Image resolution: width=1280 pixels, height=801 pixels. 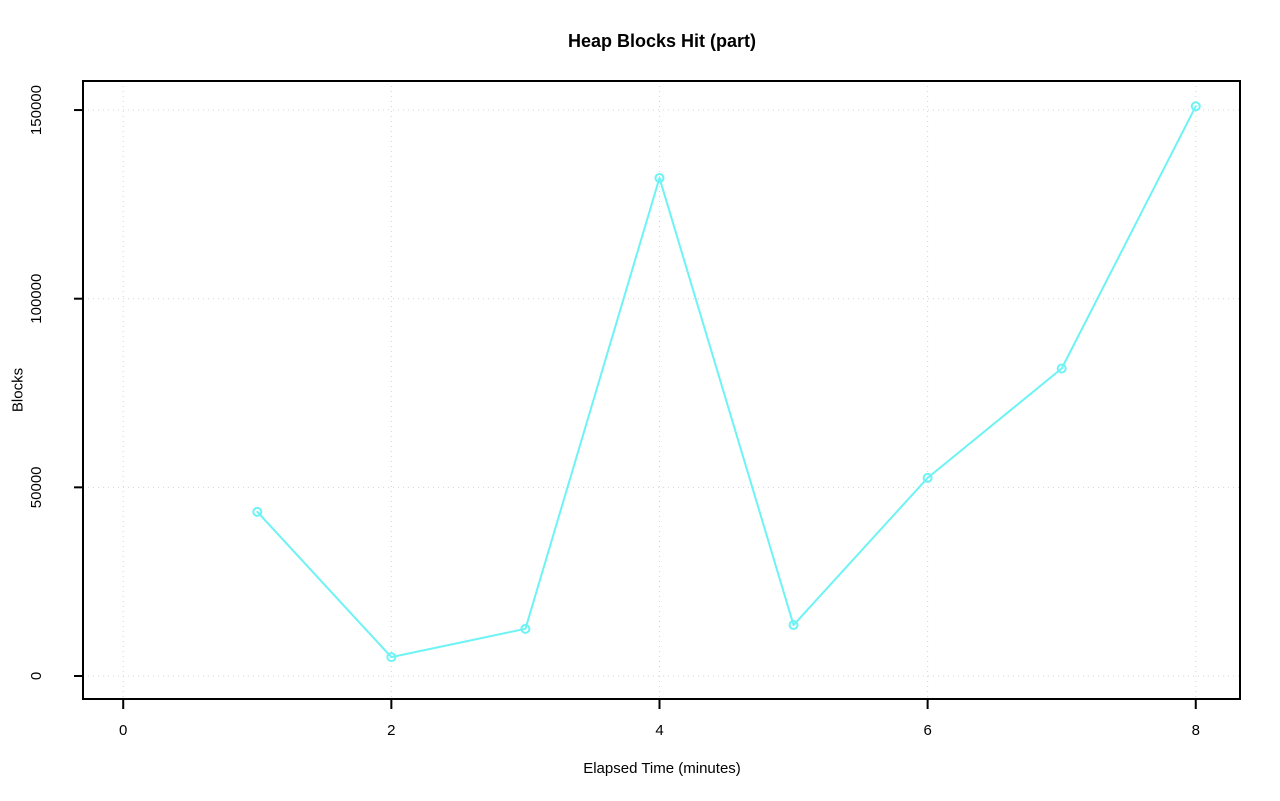 I want to click on x-tick-label: 8, so click(x=1196, y=730).